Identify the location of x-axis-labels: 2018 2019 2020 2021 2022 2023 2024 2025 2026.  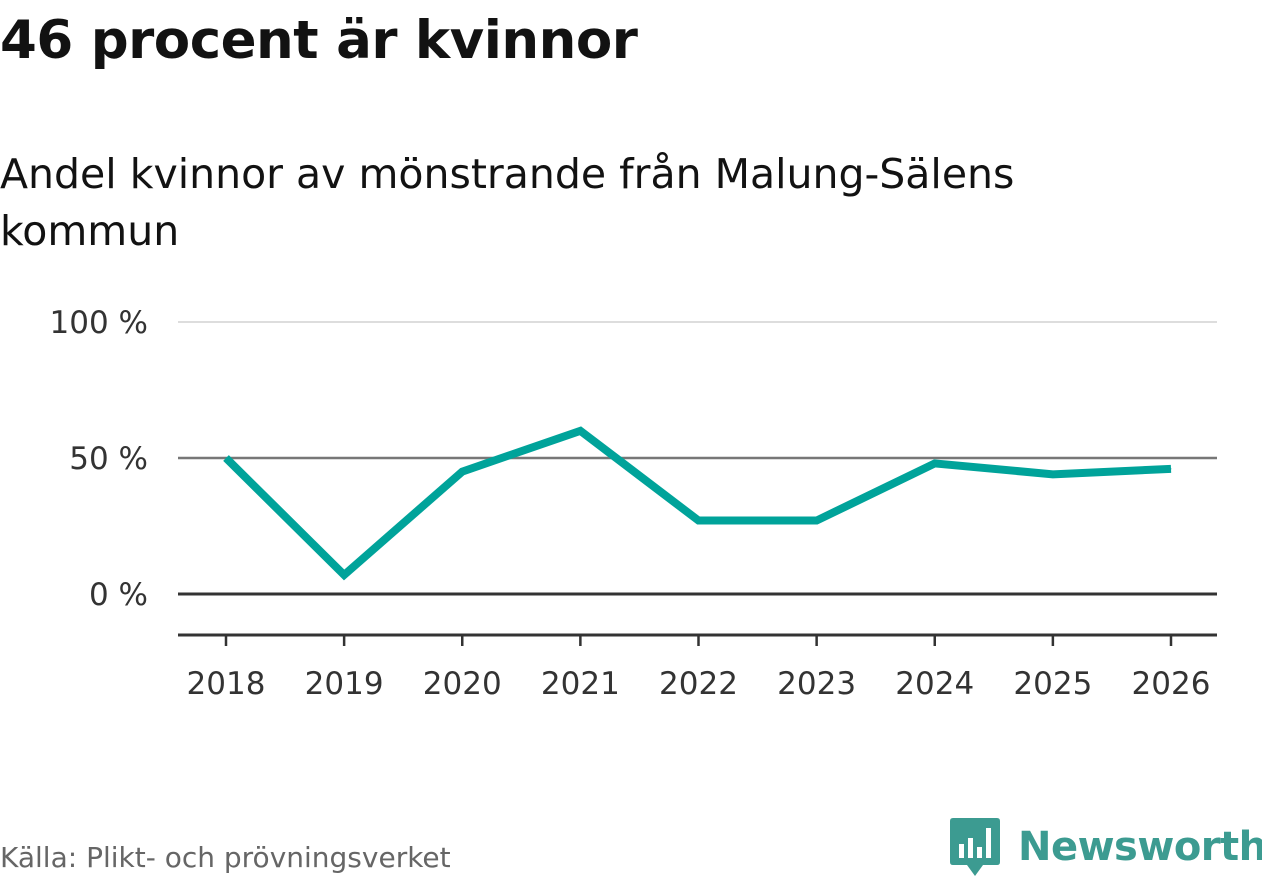
(699, 684).